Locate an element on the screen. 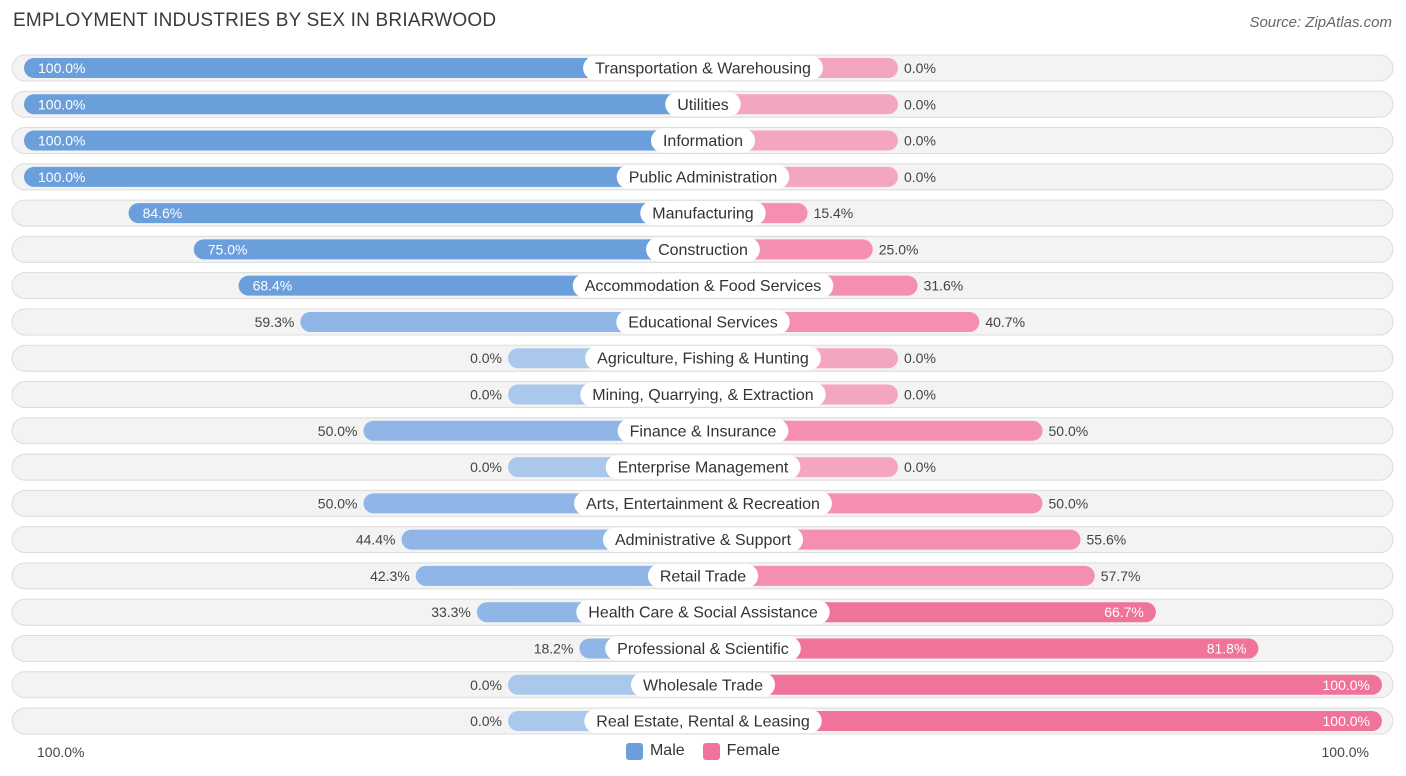  chart-row: 18.2% 81.8% Professional & Scientific is located at coordinates (702, 648).